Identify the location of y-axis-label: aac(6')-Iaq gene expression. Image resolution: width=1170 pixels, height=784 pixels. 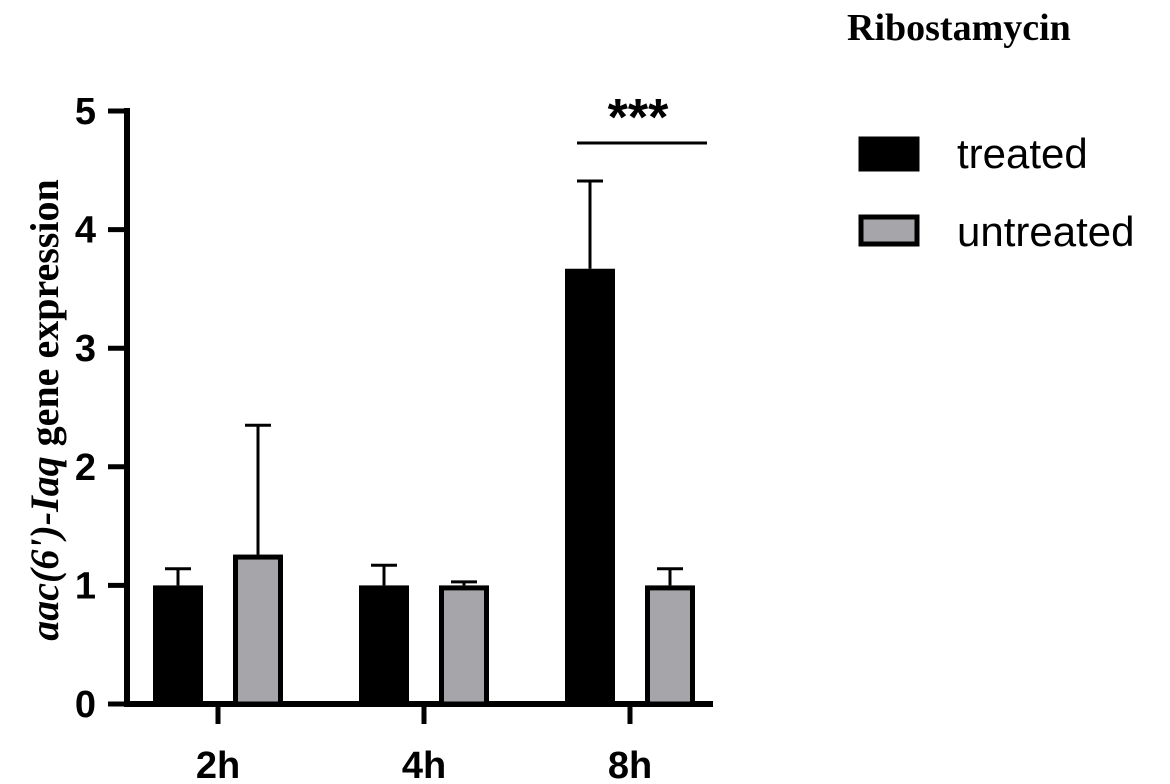
(44, 409).